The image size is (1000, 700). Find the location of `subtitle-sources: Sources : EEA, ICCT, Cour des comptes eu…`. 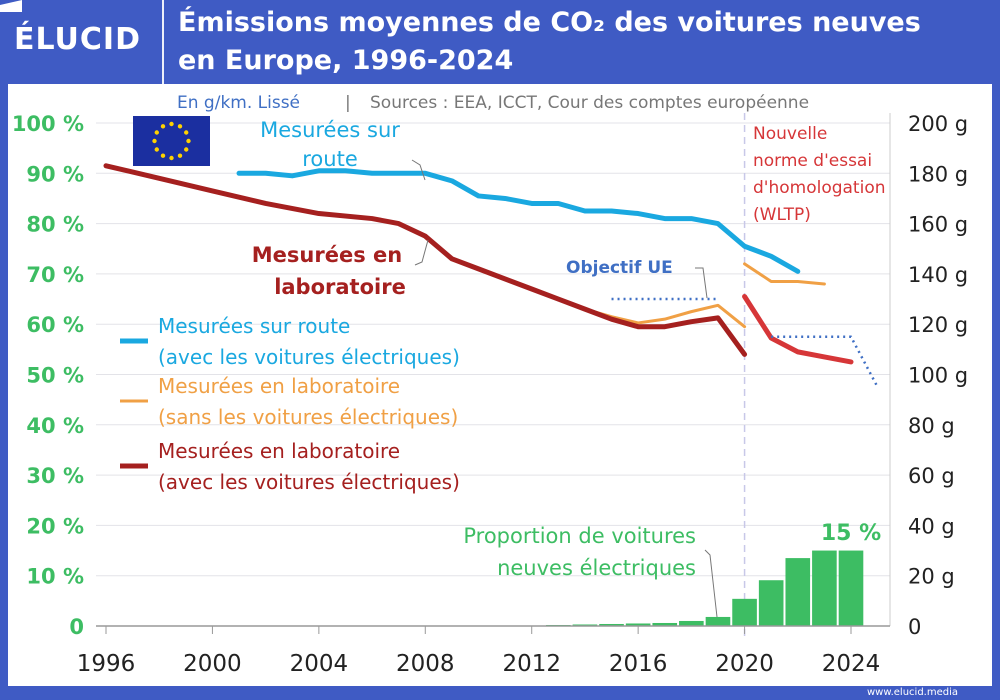

subtitle-sources: Sources : EEA, ICCT, Cour des comptes eu… is located at coordinates (589, 103).